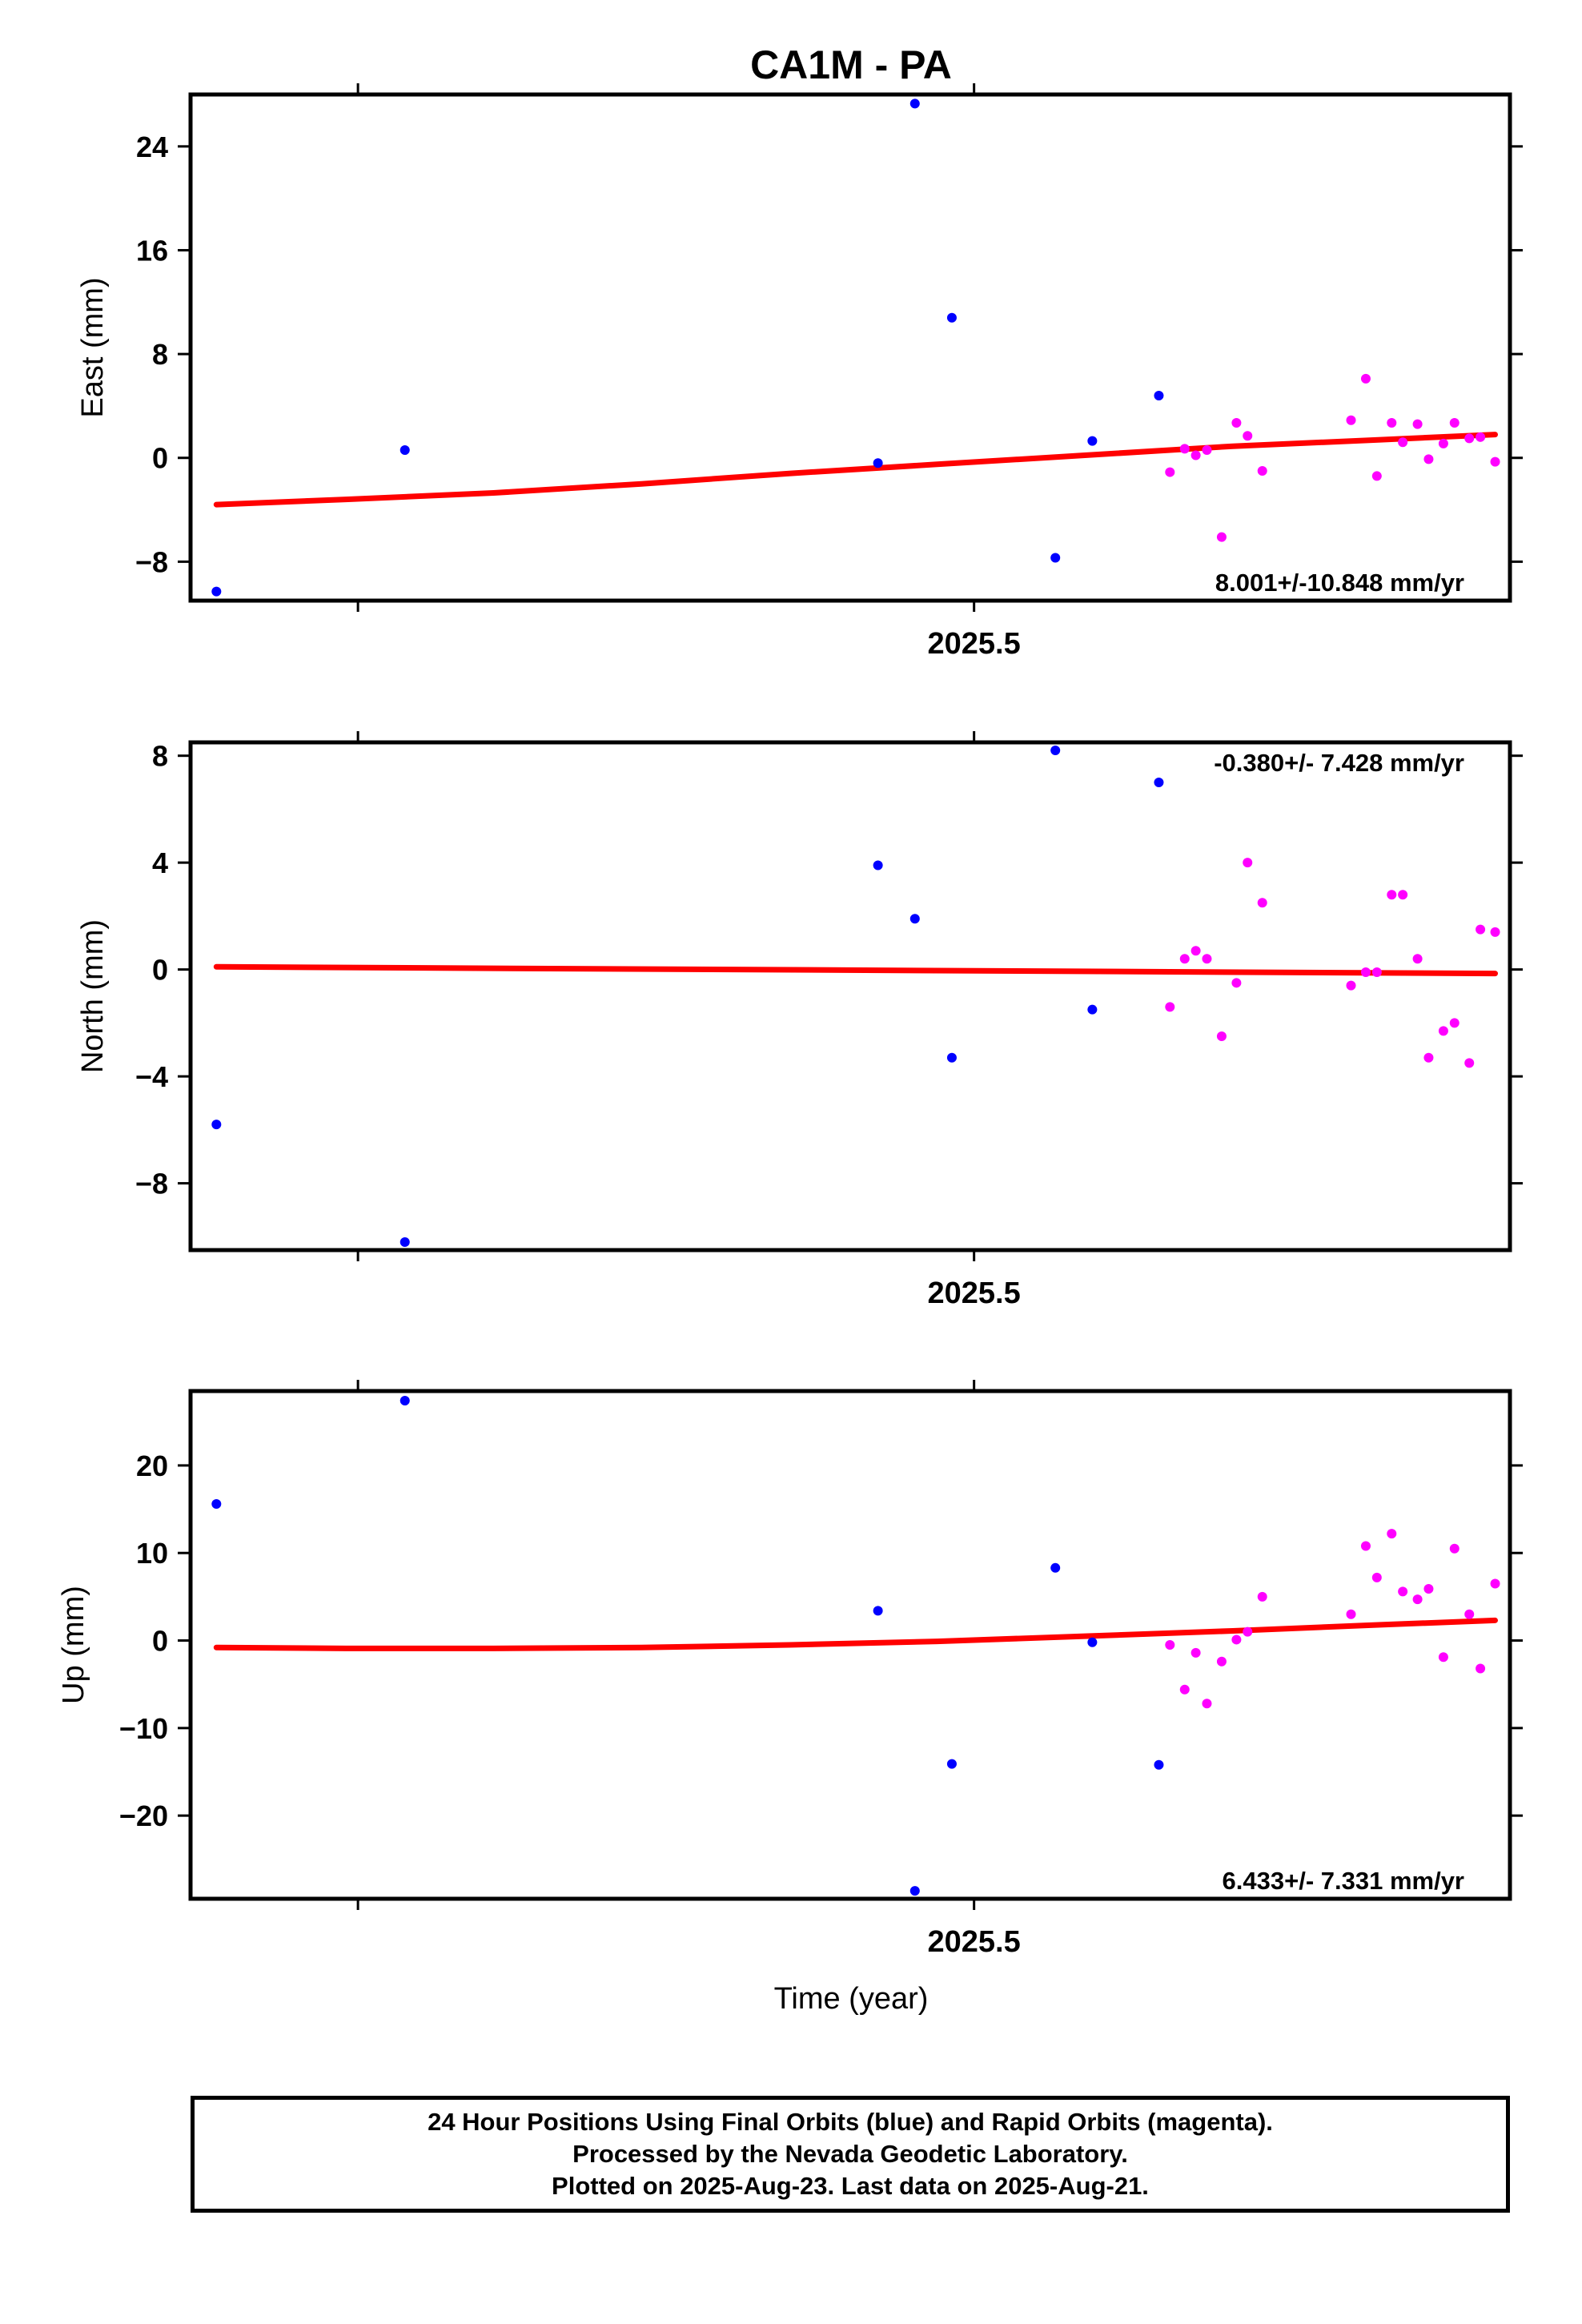  What do you see at coordinates (1339, 583) in the screenshot?
I see `east-velocity-label: 8.001+/-10.848 mm/yr` at bounding box center [1339, 583].